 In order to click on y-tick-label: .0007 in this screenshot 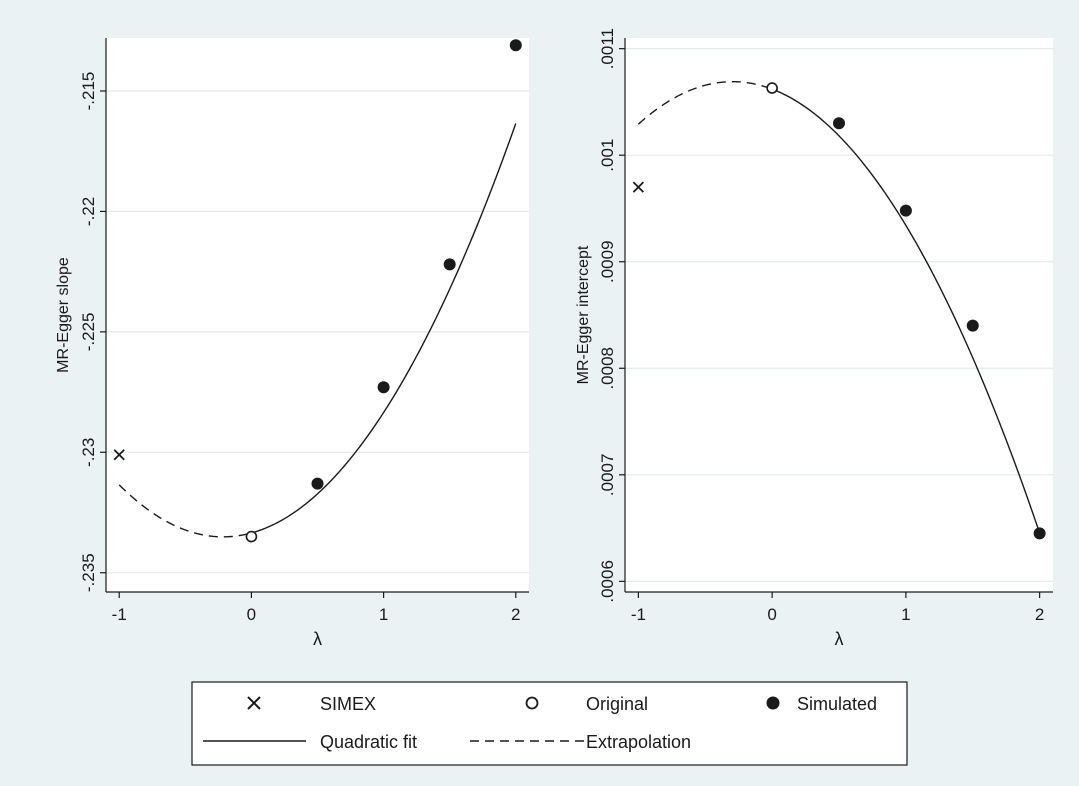, I will do `click(607, 475)`.